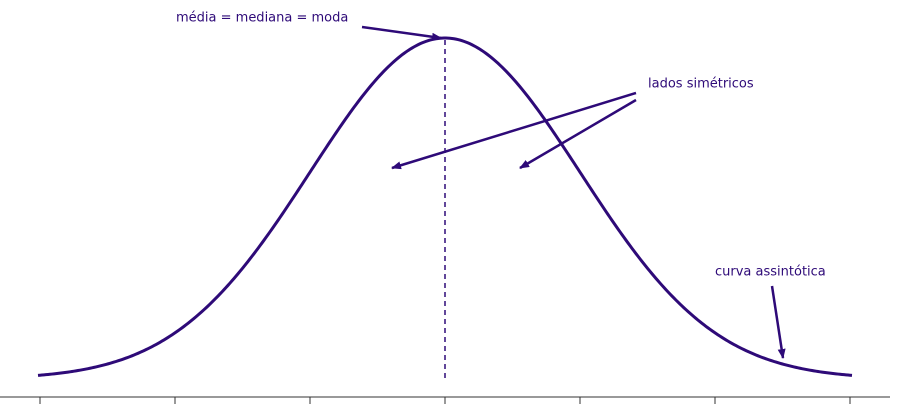 Image resolution: width=902 pixels, height=407 pixels. I want to click on tail-label: curva assintótica, so click(770, 272).